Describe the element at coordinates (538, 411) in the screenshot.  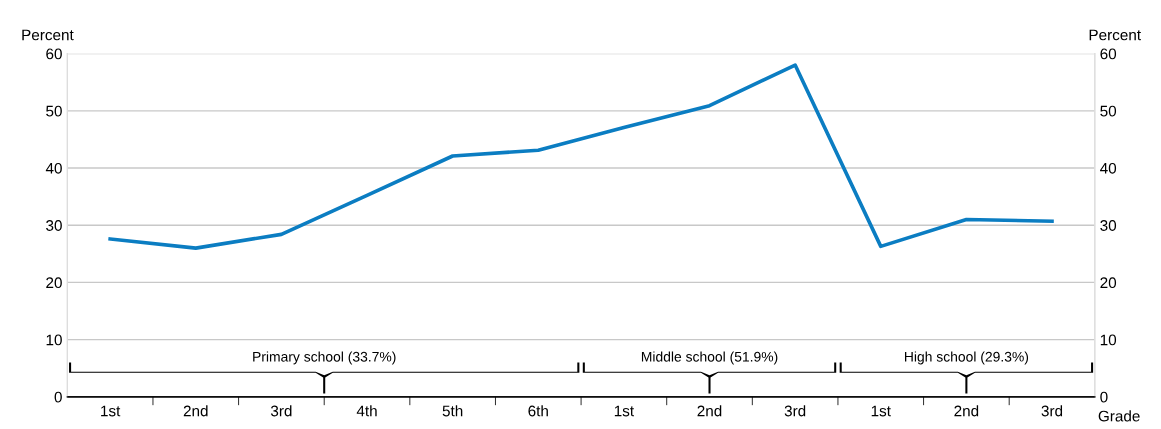
I see `x-tick-label: 6th` at that location.